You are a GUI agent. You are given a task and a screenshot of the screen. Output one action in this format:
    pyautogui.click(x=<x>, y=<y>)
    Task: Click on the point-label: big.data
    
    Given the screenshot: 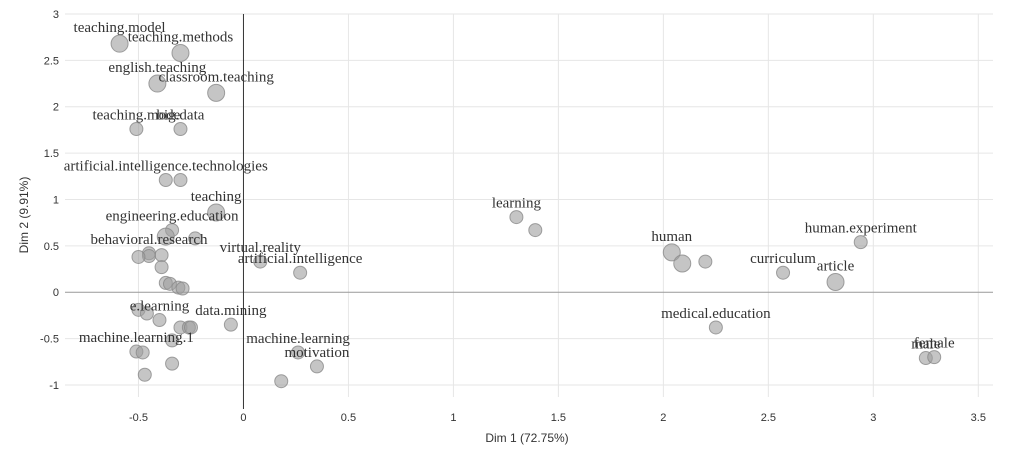 What is the action you would take?
    pyautogui.click(x=181, y=115)
    